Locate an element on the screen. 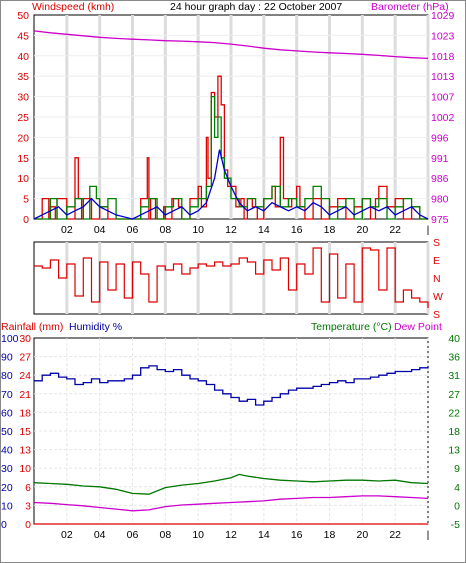  humidity-tick-label: 70 is located at coordinates (7, 395).